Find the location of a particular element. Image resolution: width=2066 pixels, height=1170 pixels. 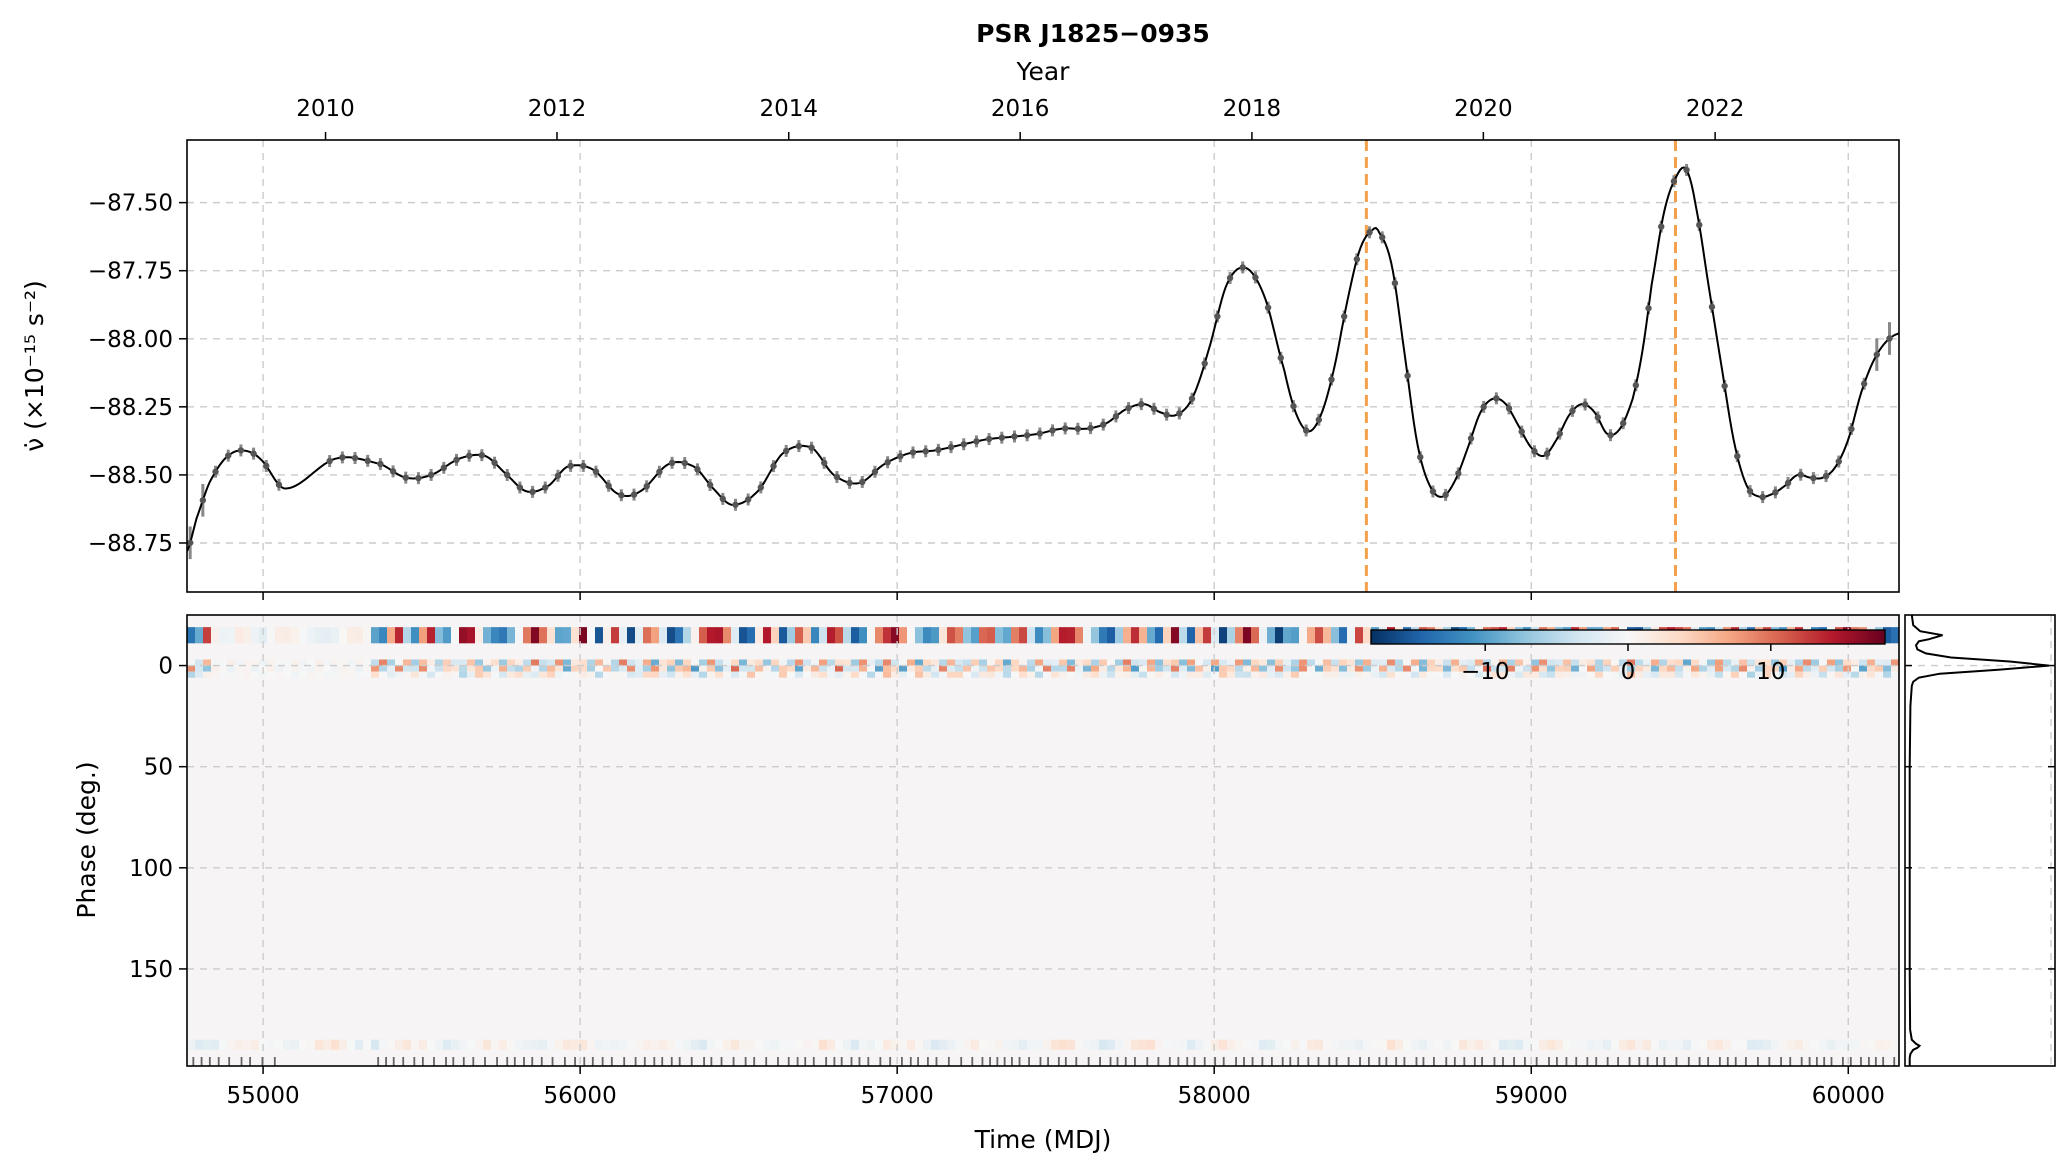

glitch-markers is located at coordinates (1520, 366).